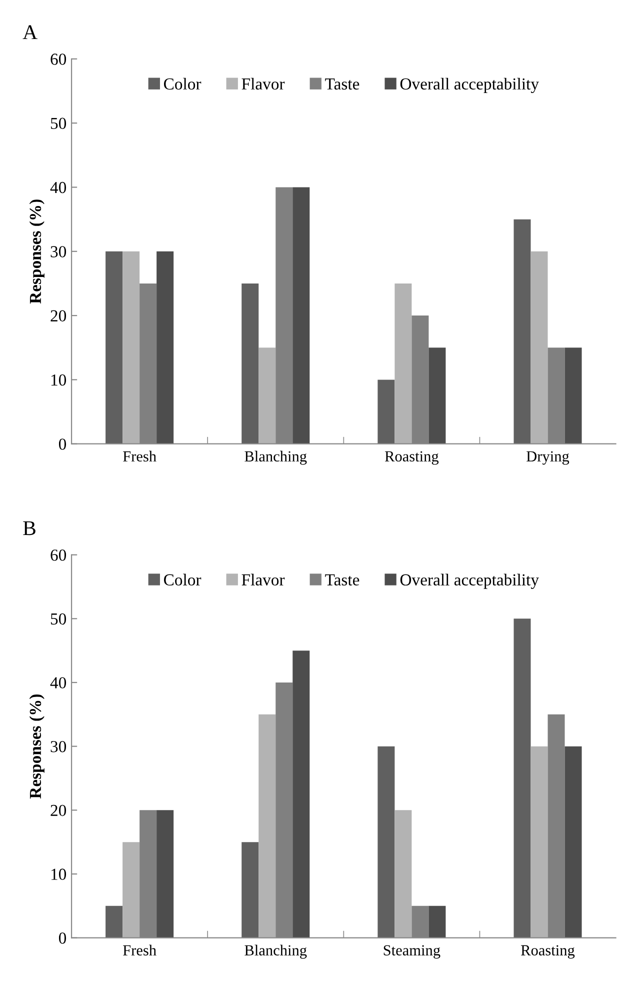 This screenshot has width=622, height=982. I want to click on chart-title: B, so click(29, 528).